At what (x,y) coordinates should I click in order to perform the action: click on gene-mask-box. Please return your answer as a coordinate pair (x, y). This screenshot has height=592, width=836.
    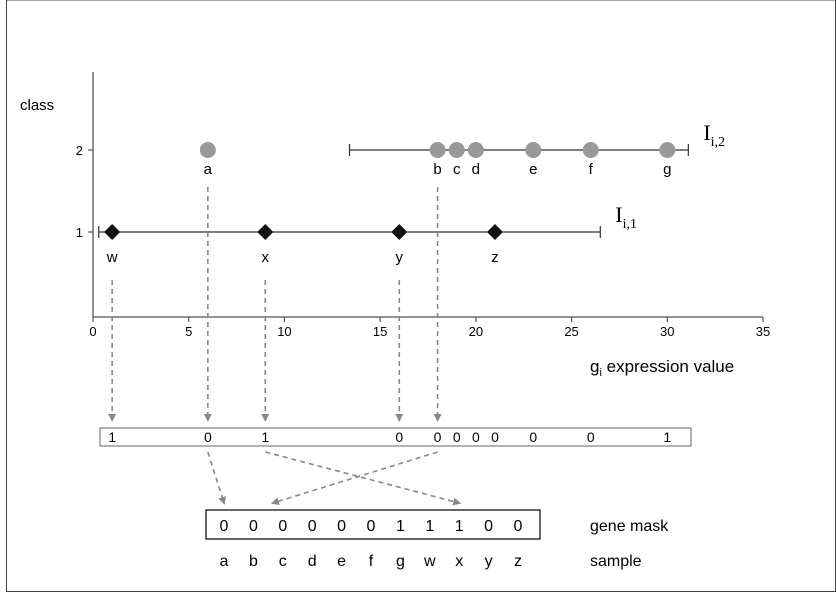
    Looking at the image, I should click on (373, 524).